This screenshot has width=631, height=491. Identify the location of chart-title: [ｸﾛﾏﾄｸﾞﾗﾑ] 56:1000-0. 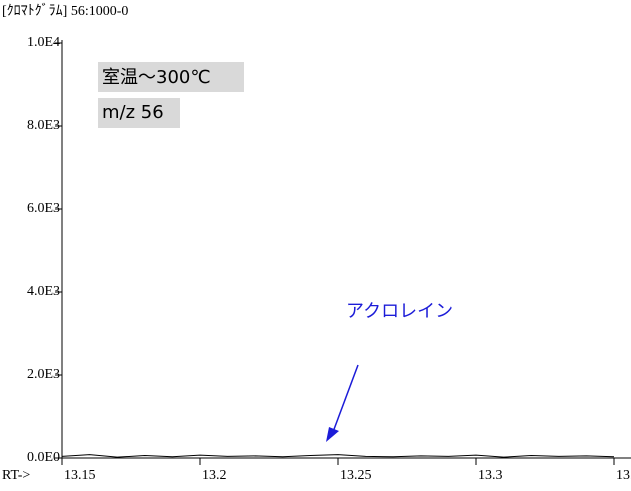
(65, 11).